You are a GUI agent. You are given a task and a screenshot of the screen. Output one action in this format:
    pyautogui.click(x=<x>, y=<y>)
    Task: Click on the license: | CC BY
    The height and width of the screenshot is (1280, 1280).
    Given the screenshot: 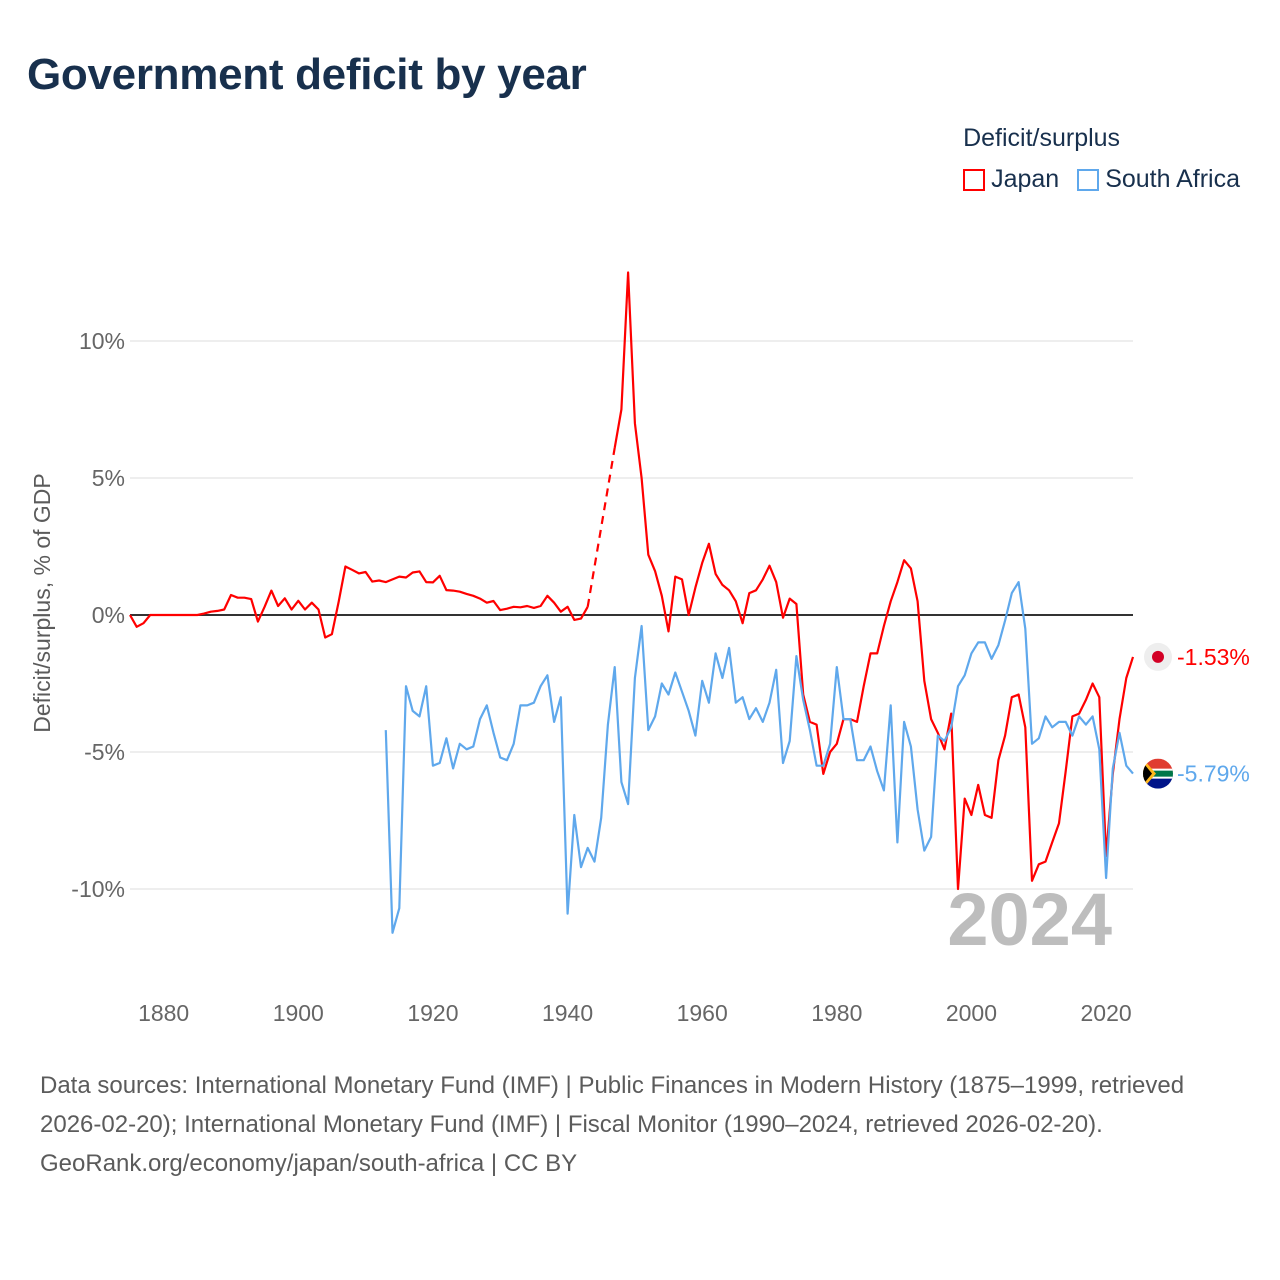 What is the action you would take?
    pyautogui.click(x=531, y=1163)
    